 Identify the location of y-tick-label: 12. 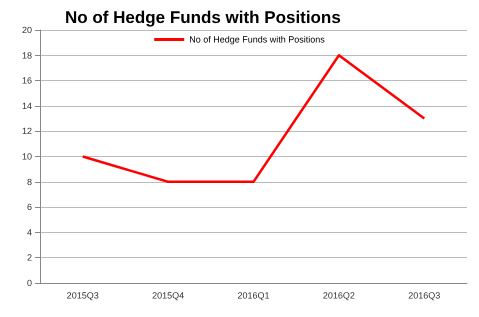
(27, 131).